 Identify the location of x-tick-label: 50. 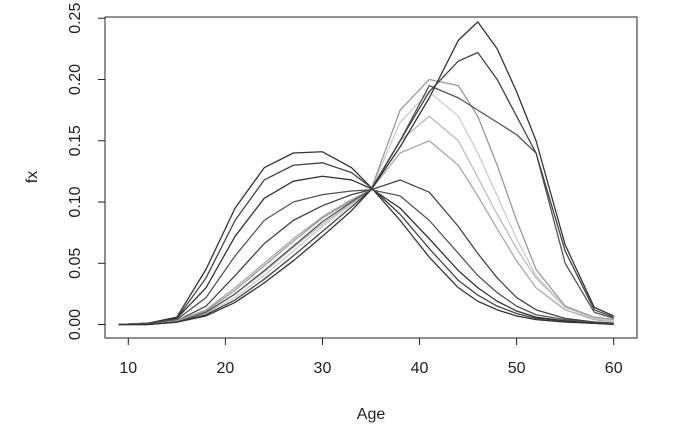
(517, 368).